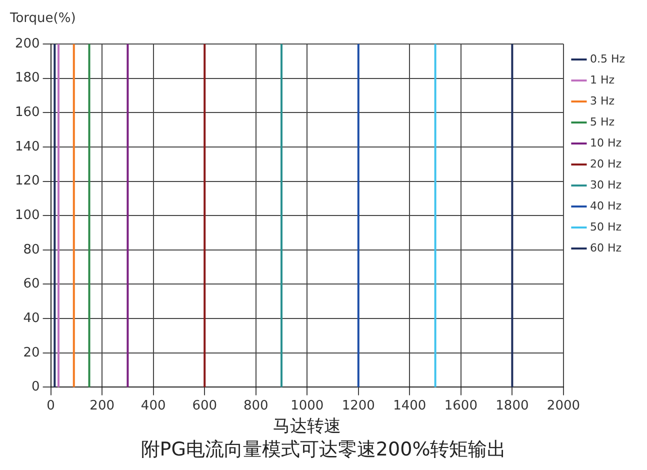  I want to click on legend-label: 10 Hz, so click(606, 143).